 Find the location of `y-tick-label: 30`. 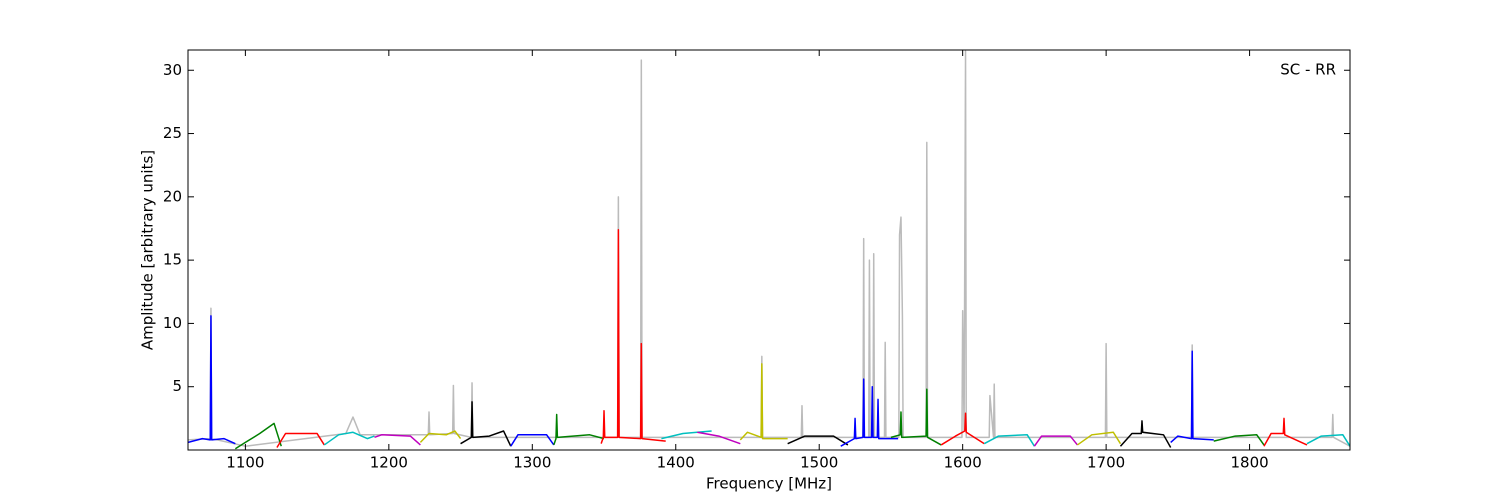

y-tick-label: 30 is located at coordinates (172, 70).